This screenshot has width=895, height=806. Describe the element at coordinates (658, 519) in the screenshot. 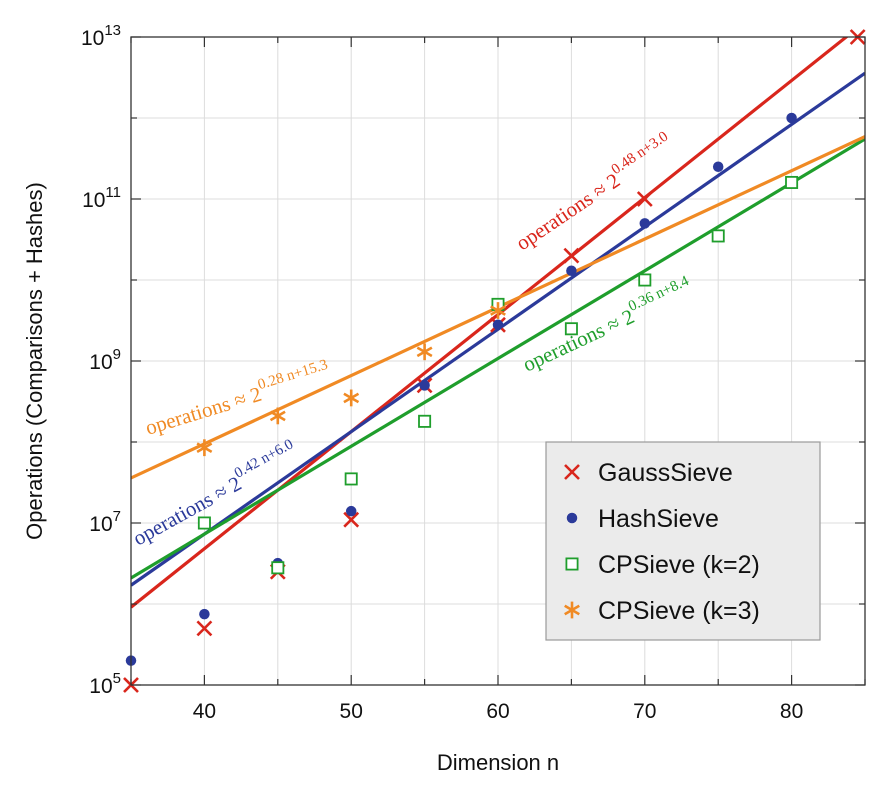

I see `legend-label: HashSieve` at that location.